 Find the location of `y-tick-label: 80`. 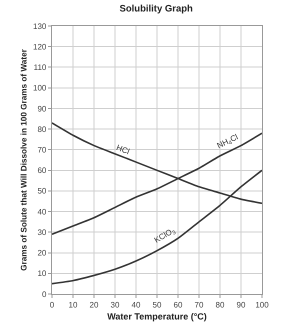

y-tick-label: 80 is located at coordinates (42, 129).